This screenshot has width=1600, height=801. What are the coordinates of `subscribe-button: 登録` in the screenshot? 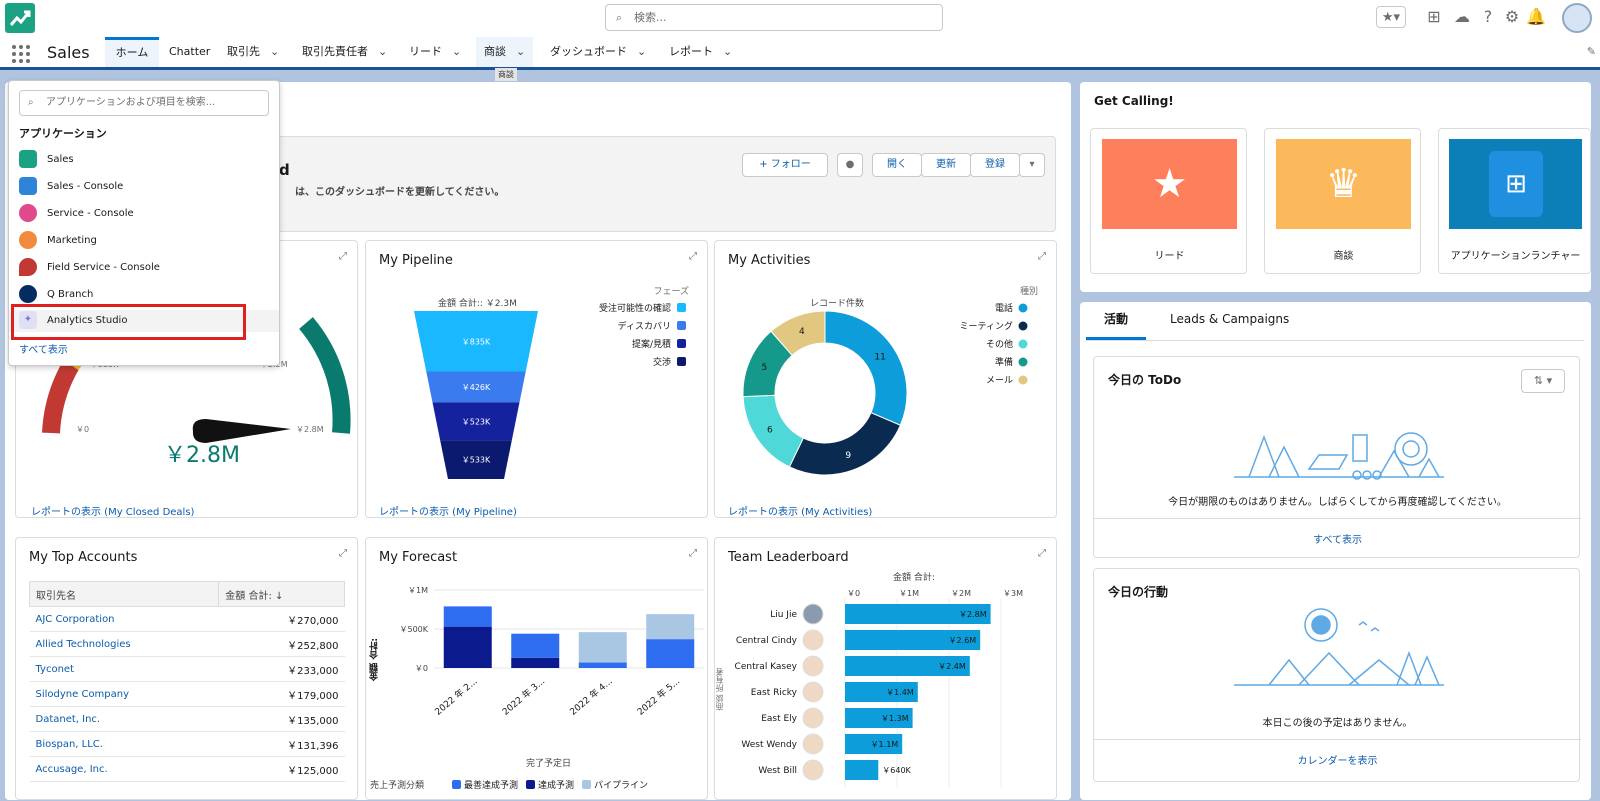 It's located at (995, 165).